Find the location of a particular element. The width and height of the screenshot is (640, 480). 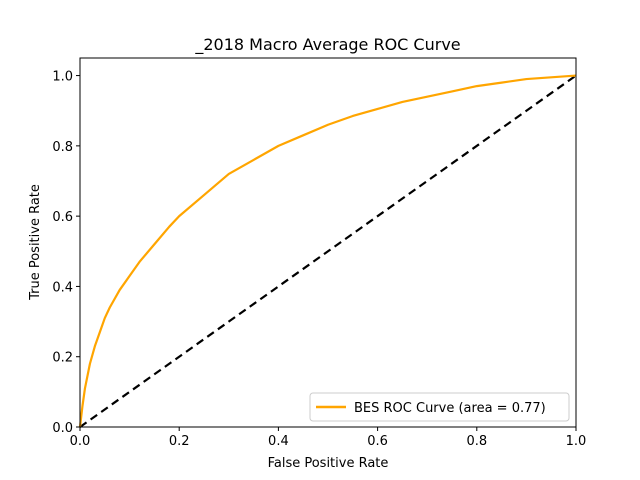

x-axis-label: False Positive Rate is located at coordinates (328, 463).